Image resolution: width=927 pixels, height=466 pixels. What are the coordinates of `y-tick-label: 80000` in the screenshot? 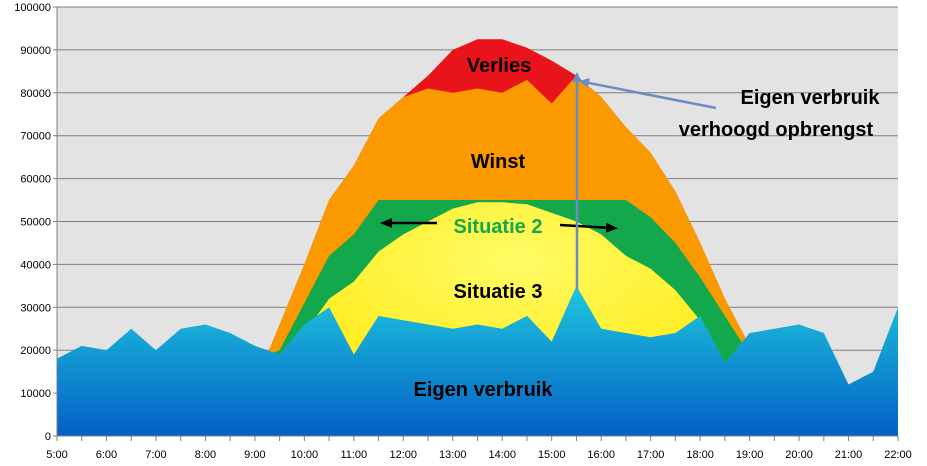 It's located at (35, 94).